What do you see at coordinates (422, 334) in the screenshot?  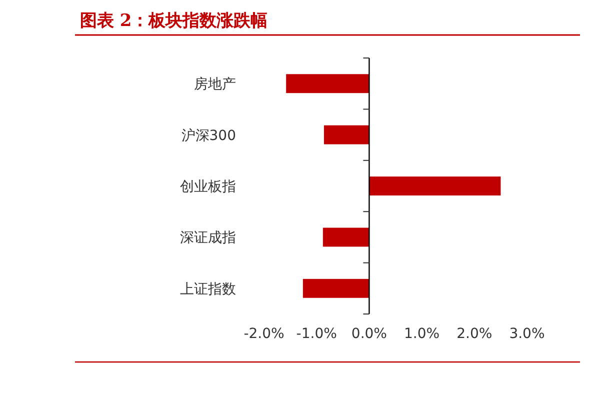 I see `x-tick-label: 1.0%` at bounding box center [422, 334].